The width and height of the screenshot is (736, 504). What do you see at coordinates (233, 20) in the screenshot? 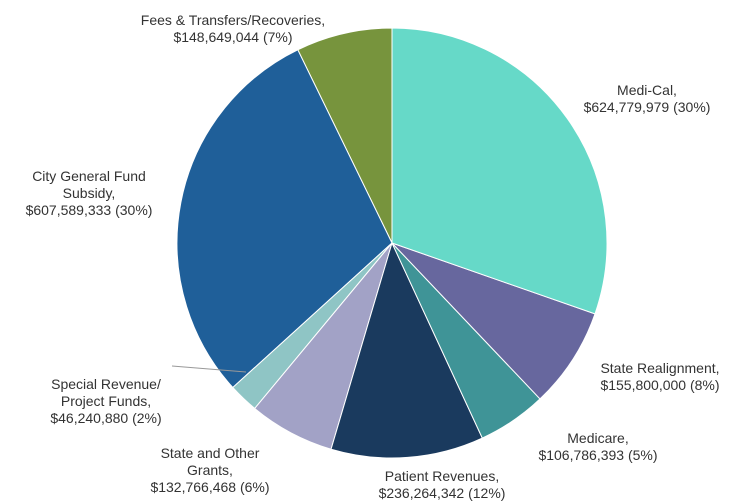
I see `category-name: Fees & Transfers/Recoveries,` at bounding box center [233, 20].